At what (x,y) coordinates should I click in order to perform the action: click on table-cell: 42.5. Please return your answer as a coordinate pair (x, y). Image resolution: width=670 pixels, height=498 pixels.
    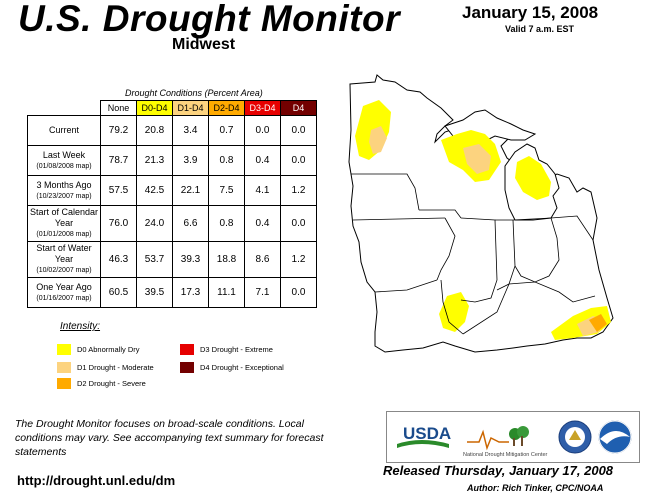
    Looking at the image, I should click on (154, 190).